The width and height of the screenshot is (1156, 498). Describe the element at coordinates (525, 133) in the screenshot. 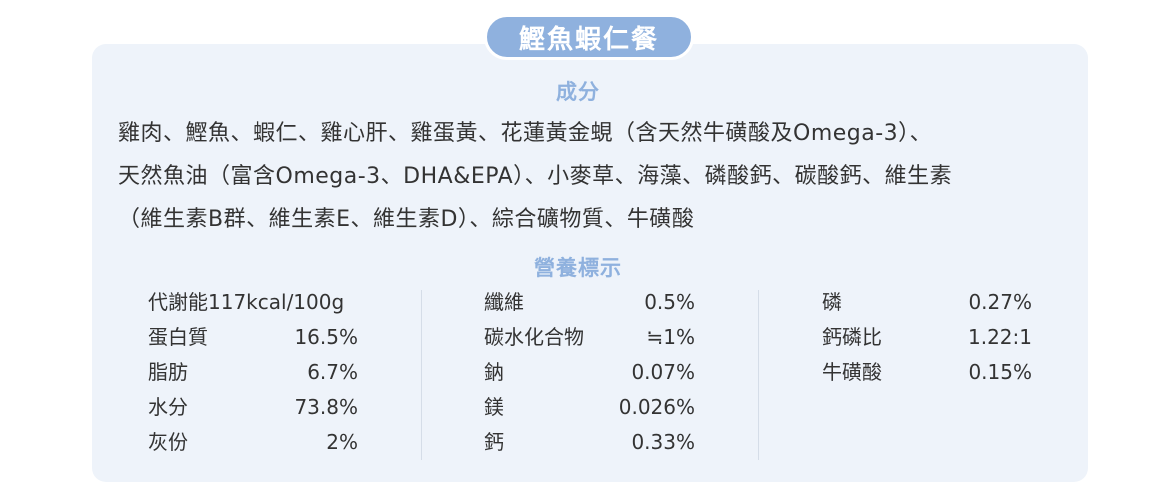

I see `ingredients-line: 雞肉、鰹魚、蝦仁、雞心肝、雞蛋黃、花蓮黃金蜆（含天然牛磺酸及Omega-3）、` at that location.